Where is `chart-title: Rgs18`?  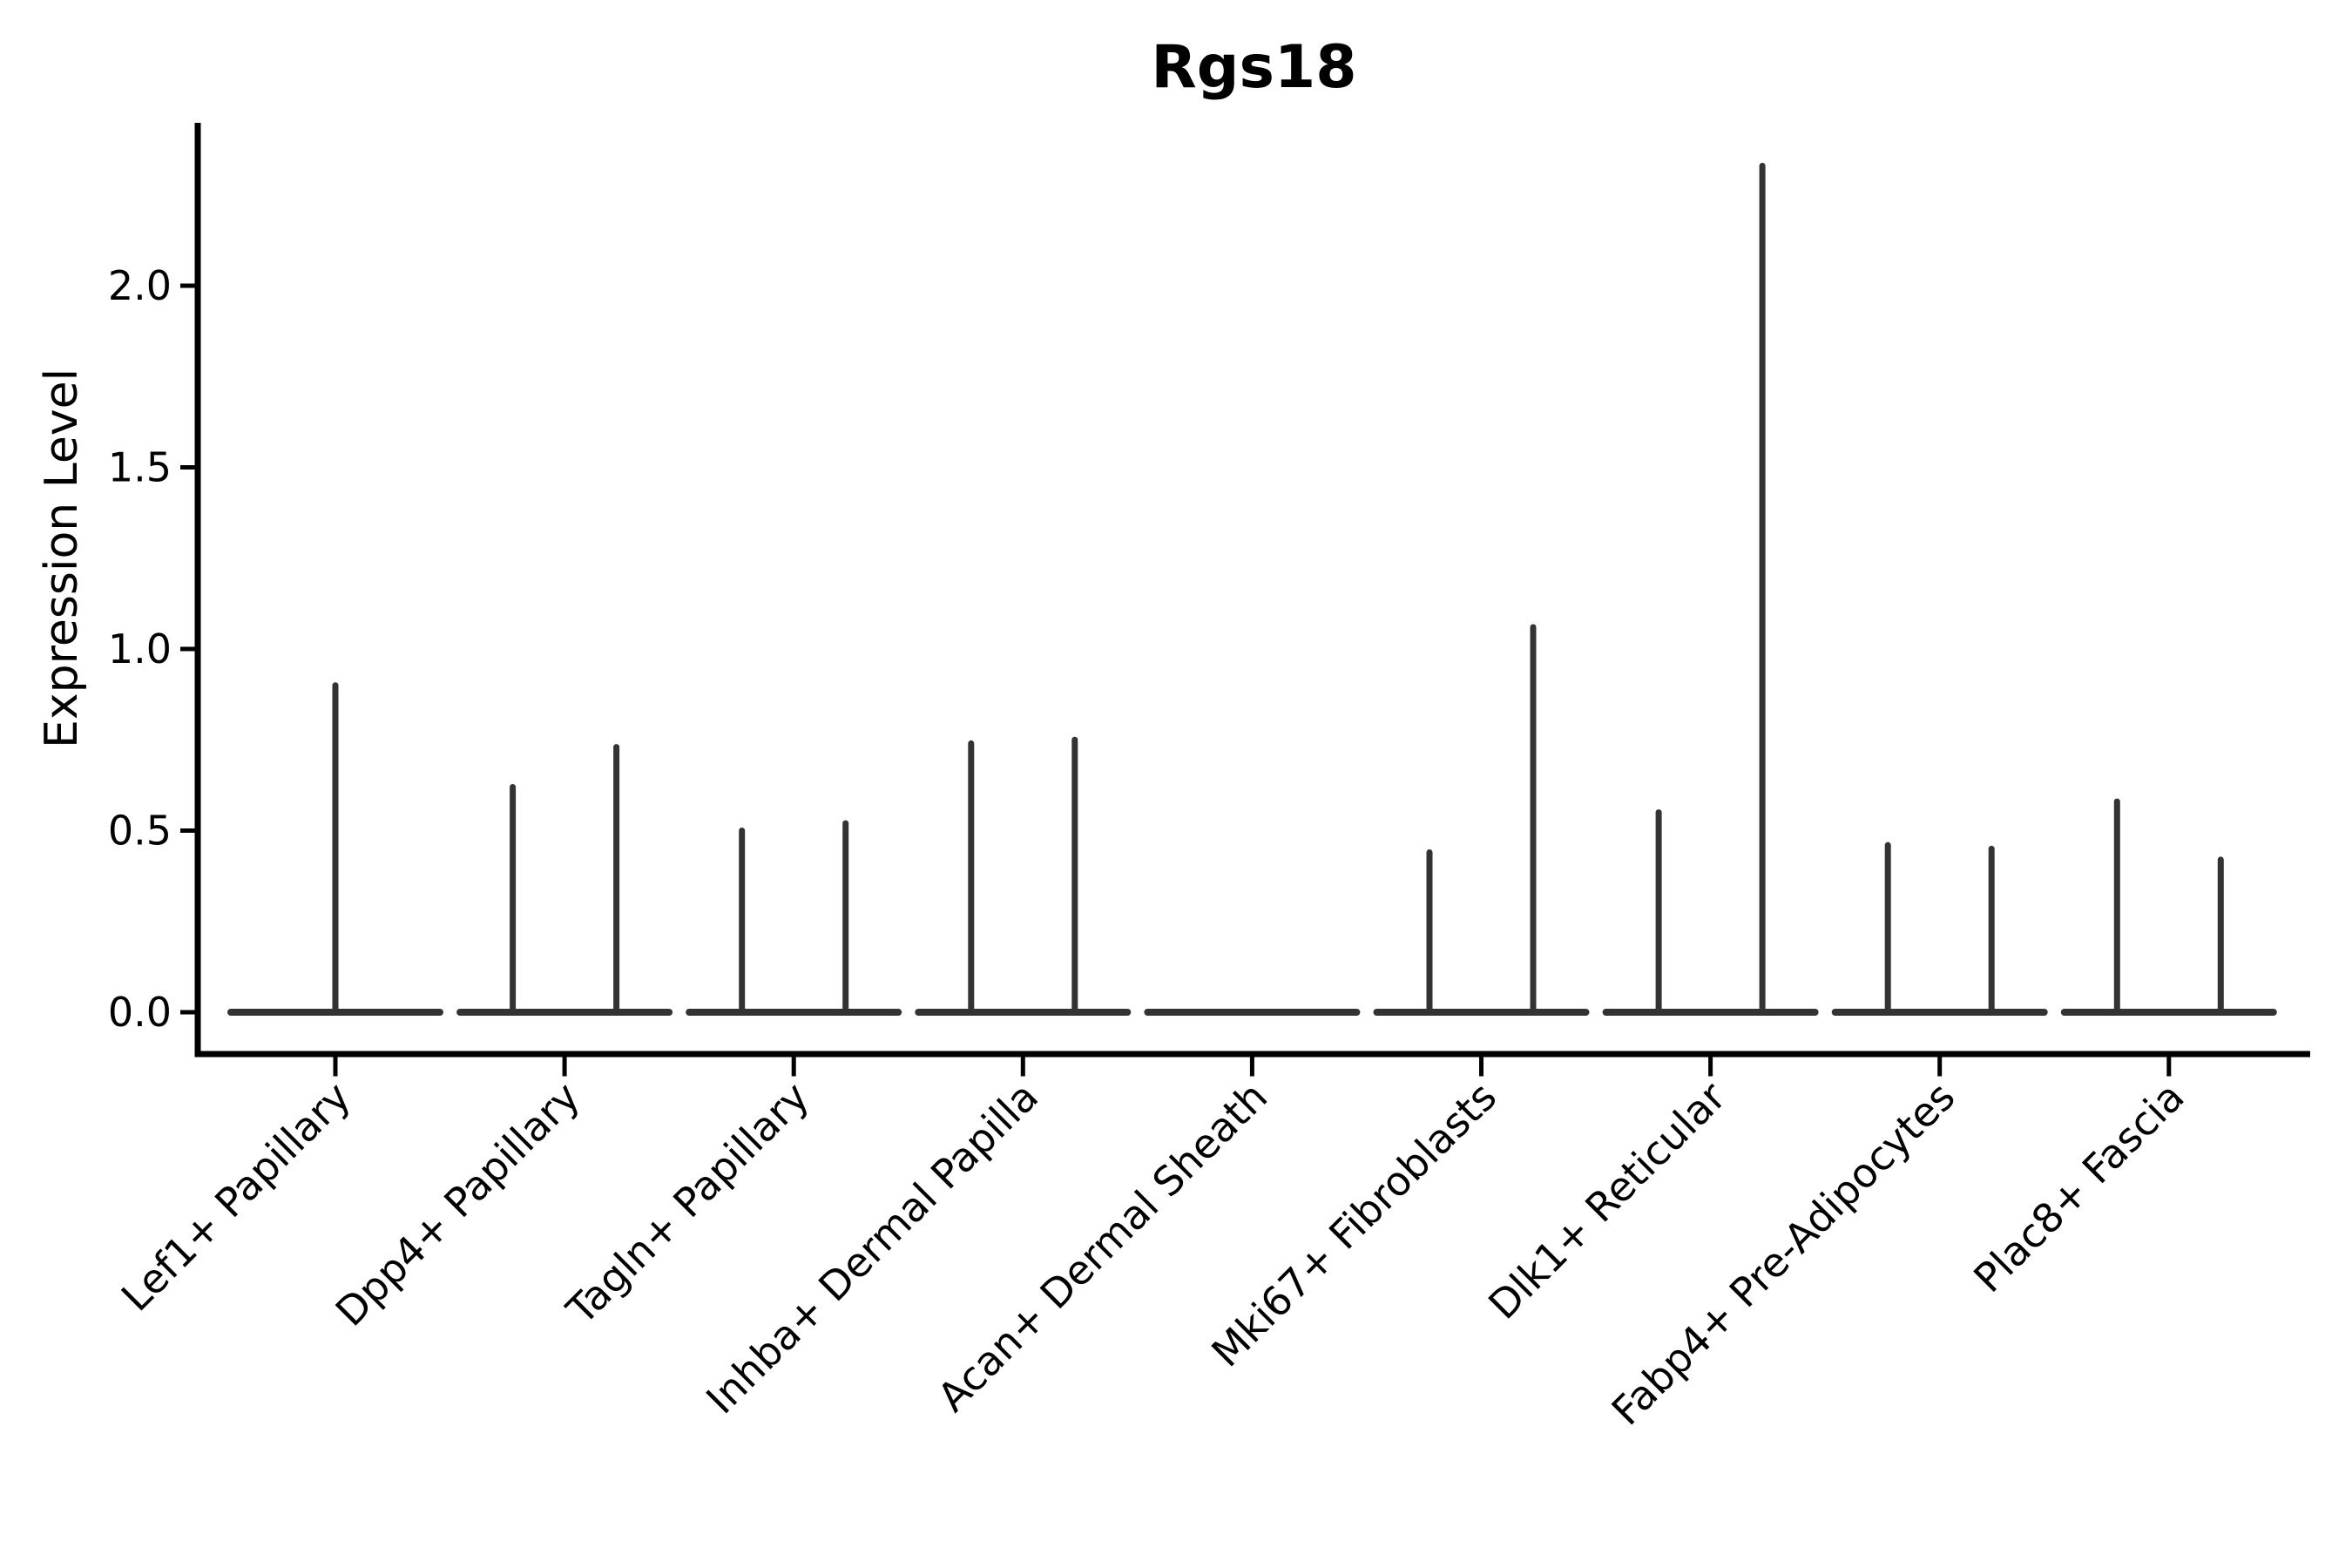
chart-title: Rgs18 is located at coordinates (1253, 67).